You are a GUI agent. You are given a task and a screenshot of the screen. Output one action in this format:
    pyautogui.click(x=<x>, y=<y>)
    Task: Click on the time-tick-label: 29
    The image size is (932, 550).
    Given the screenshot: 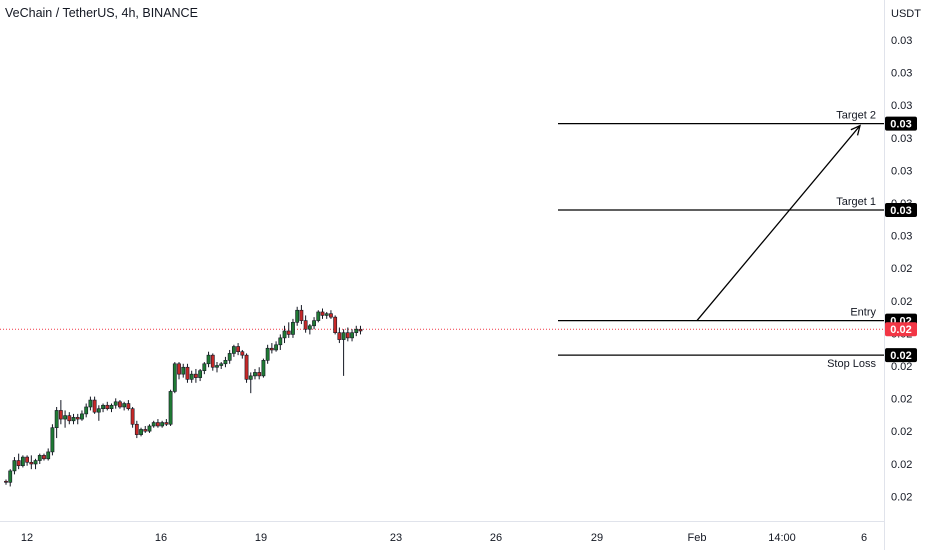 What is the action you would take?
    pyautogui.click(x=597, y=538)
    